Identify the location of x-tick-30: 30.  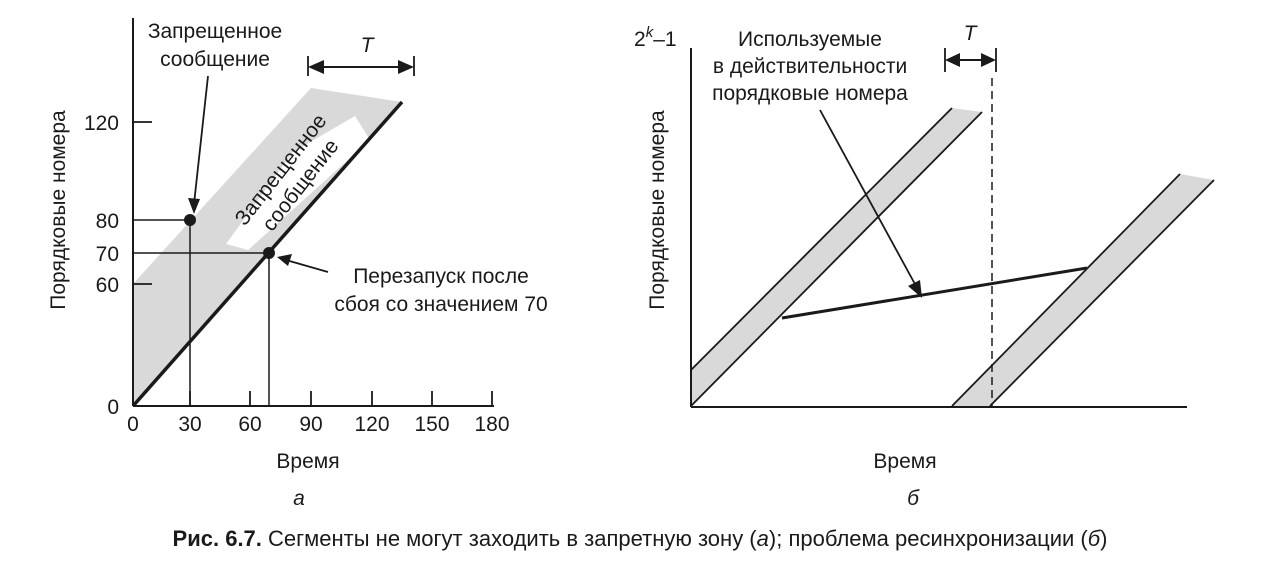
(189, 424).